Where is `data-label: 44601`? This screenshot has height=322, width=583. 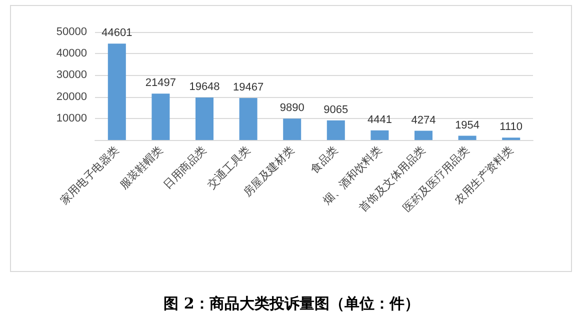
data-label: 44601 is located at coordinates (117, 33).